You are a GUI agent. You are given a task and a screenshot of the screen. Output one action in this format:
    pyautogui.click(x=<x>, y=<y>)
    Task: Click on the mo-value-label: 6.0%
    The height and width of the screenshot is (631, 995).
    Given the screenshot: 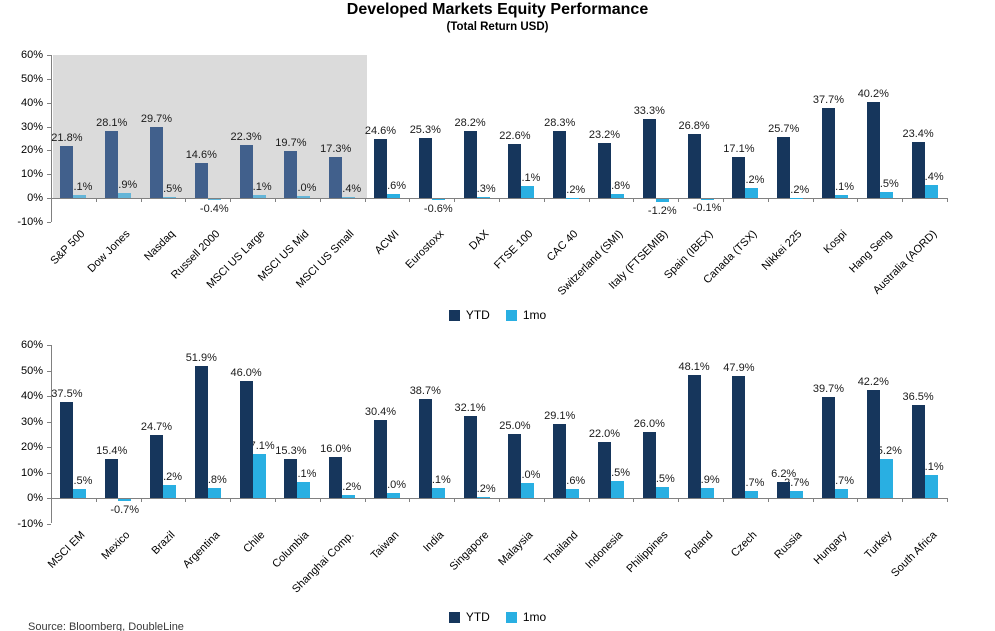 What is the action you would take?
    pyautogui.click(x=528, y=474)
    